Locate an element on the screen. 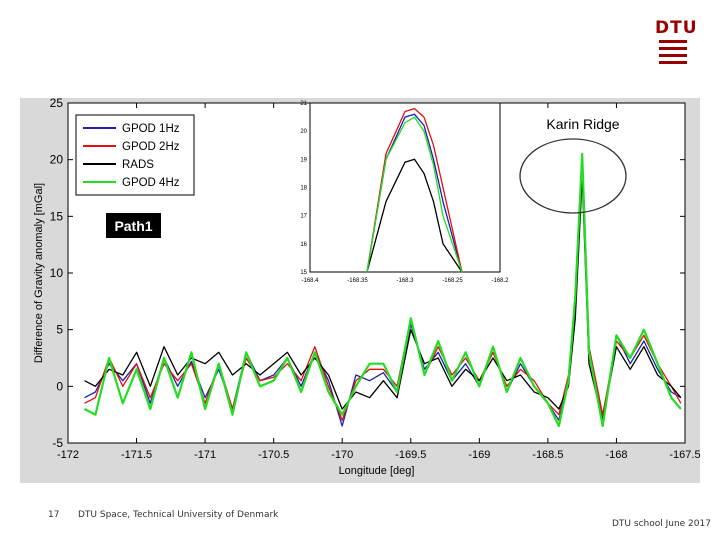  ridge-highlight-ellipse is located at coordinates (573, 176).